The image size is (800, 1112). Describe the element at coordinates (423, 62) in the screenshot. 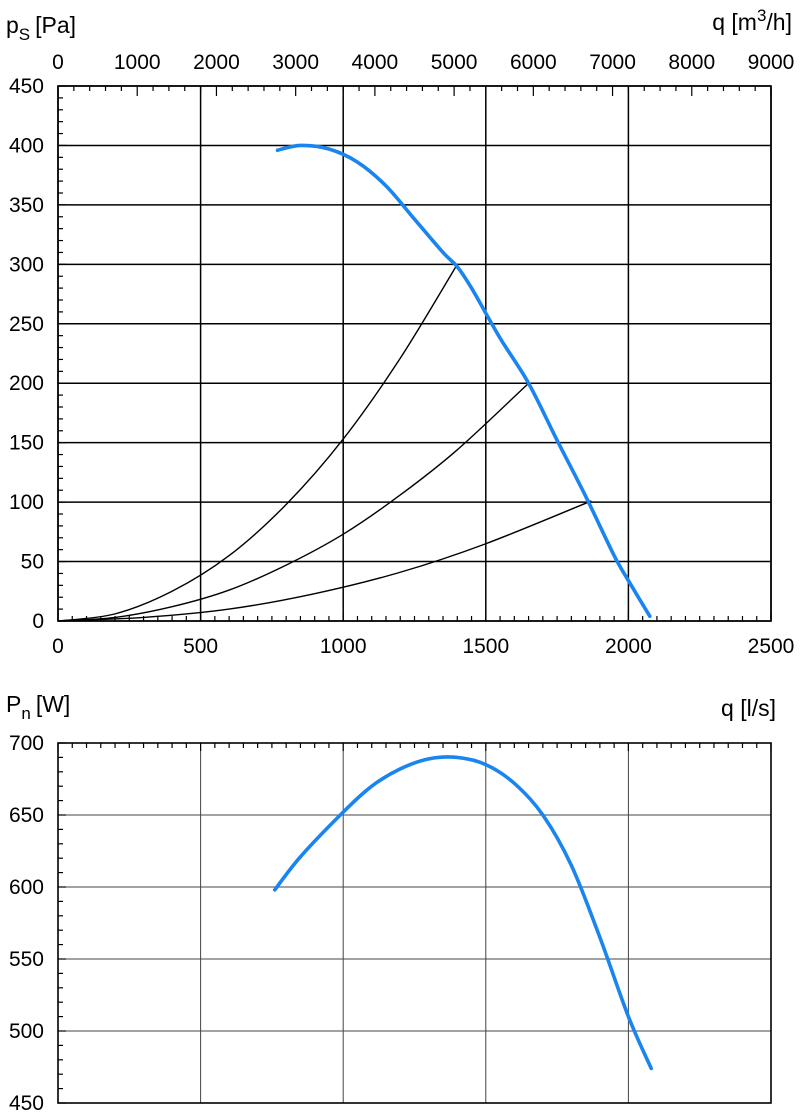

I see `pressure-x2-tick-labels: 0 1000 2000 3000 4000 5000 6000 7000 8000 9000` at that location.